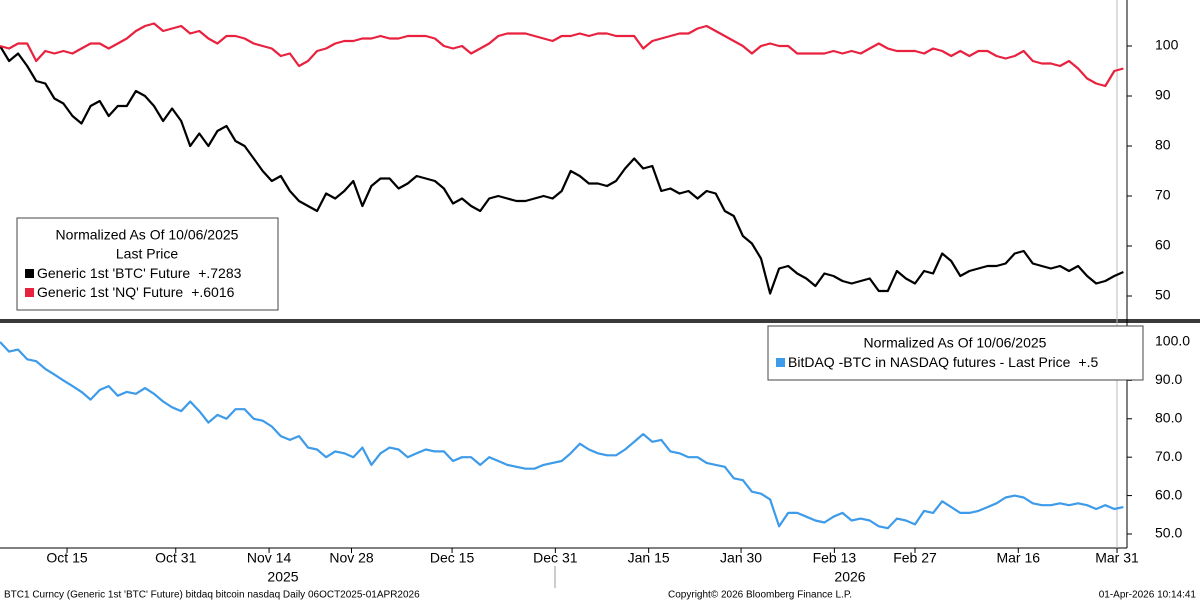 This screenshot has width=1200, height=602. What do you see at coordinates (66, 558) in the screenshot?
I see `x-tick-label: Oct 15` at bounding box center [66, 558].